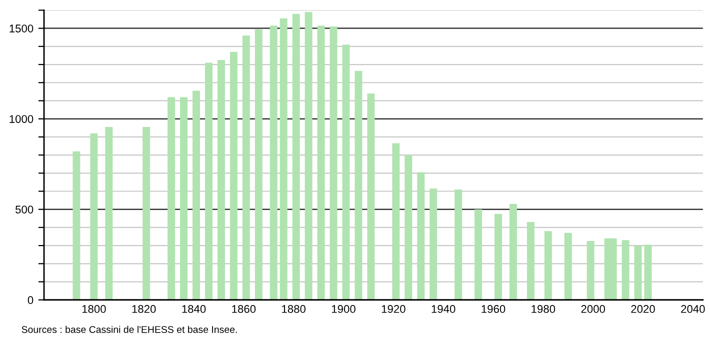 This screenshot has width=710, height=340. Describe the element at coordinates (494, 309) in the screenshot. I see `x-tick-label: 1960` at that location.